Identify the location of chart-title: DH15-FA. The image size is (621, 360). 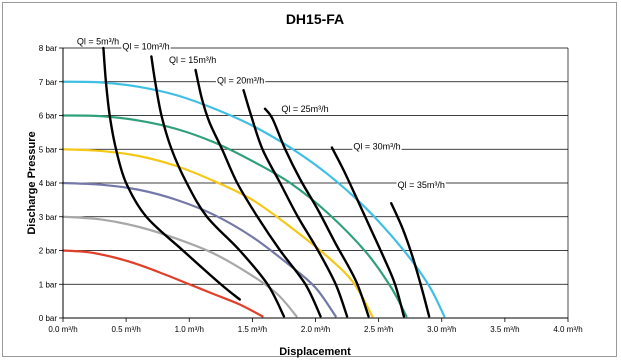
(315, 19).